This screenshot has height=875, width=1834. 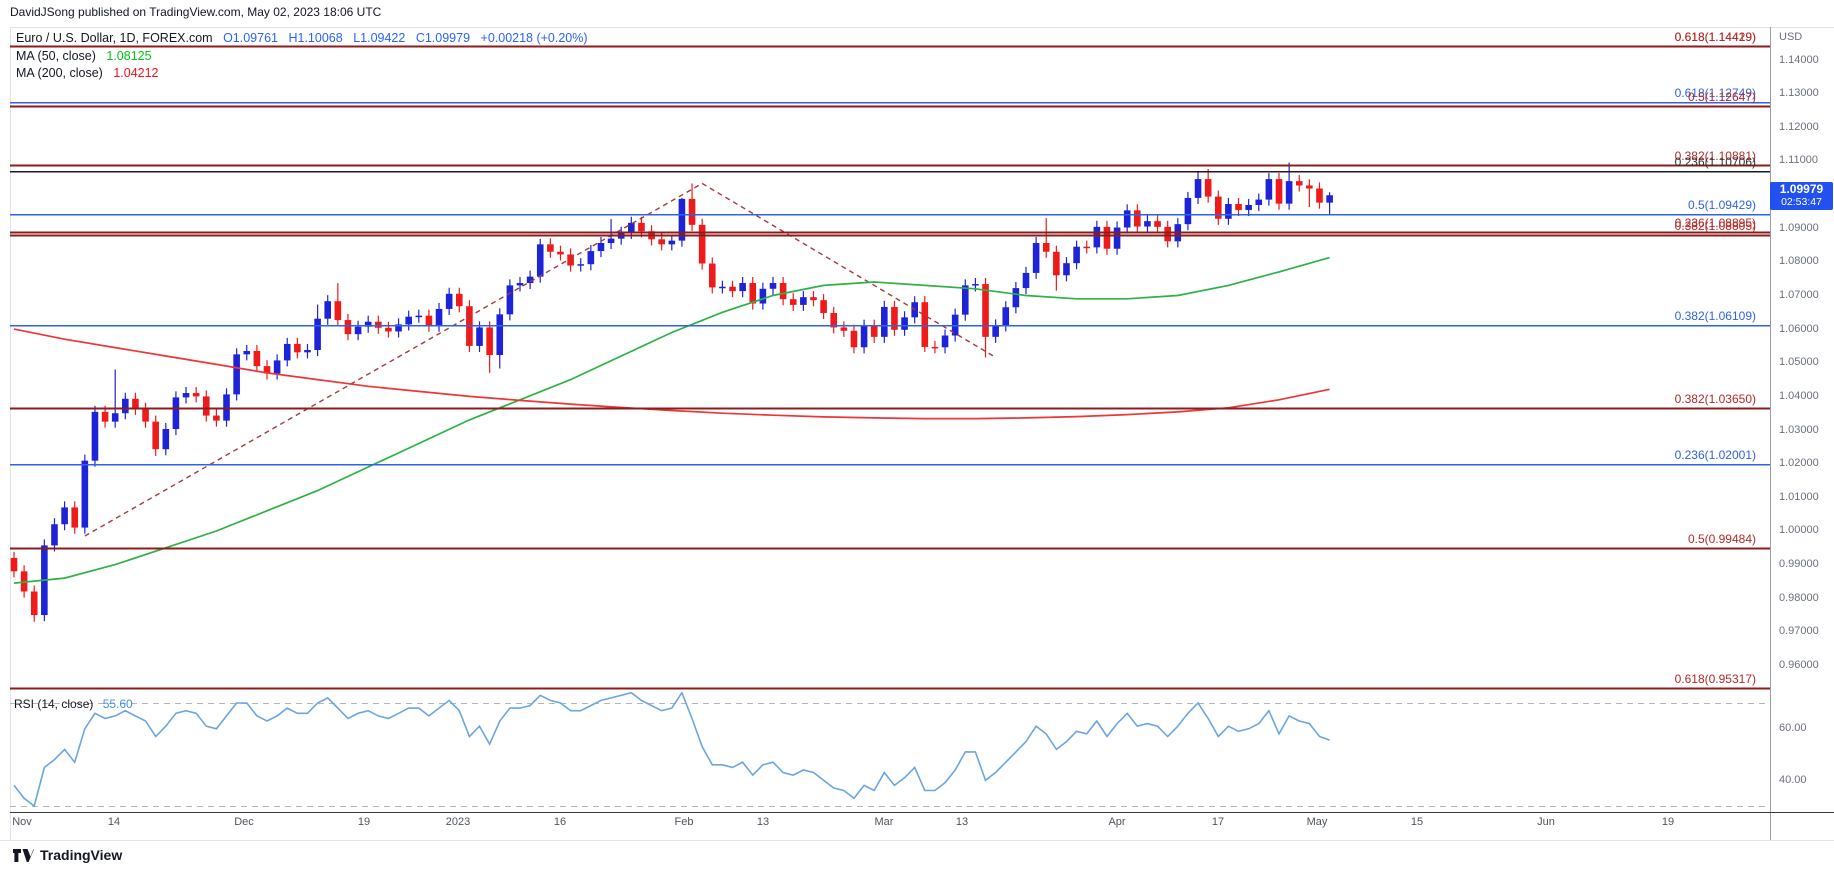 I want to click on price-axis-label: 1.08000, so click(x=1799, y=261).